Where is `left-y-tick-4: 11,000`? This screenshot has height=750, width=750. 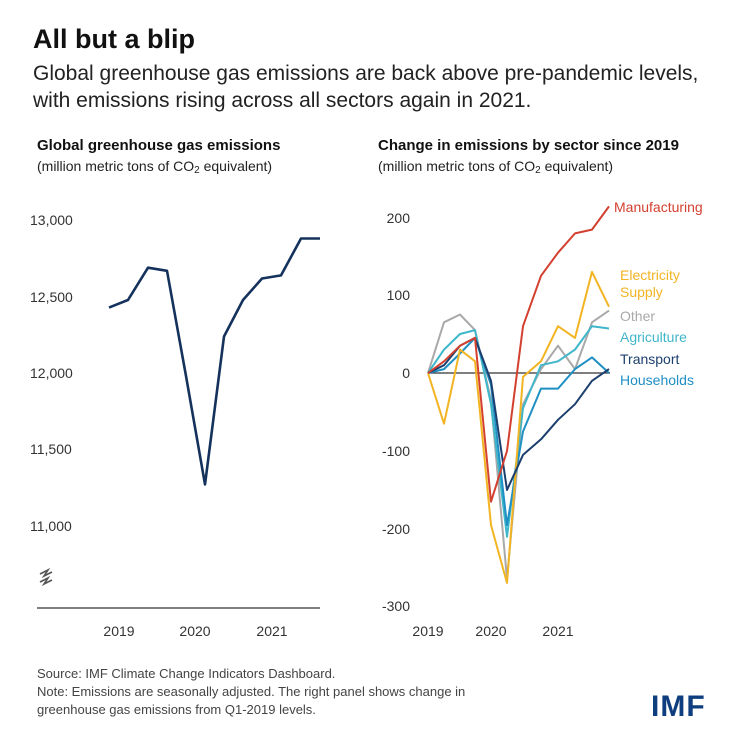 left-y-tick-4: 11,000 is located at coordinates (51, 526).